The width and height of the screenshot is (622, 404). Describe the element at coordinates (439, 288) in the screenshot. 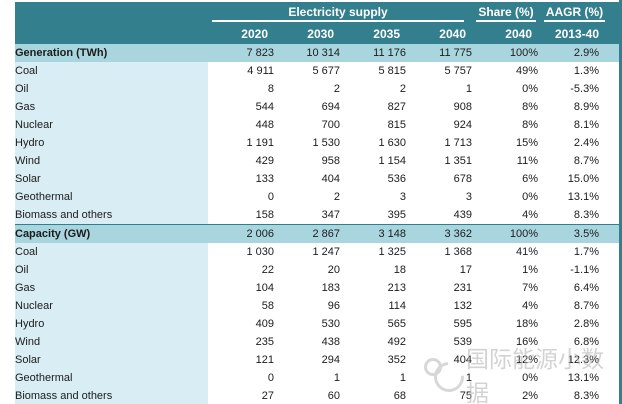

I see `cell-value: 231` at that location.